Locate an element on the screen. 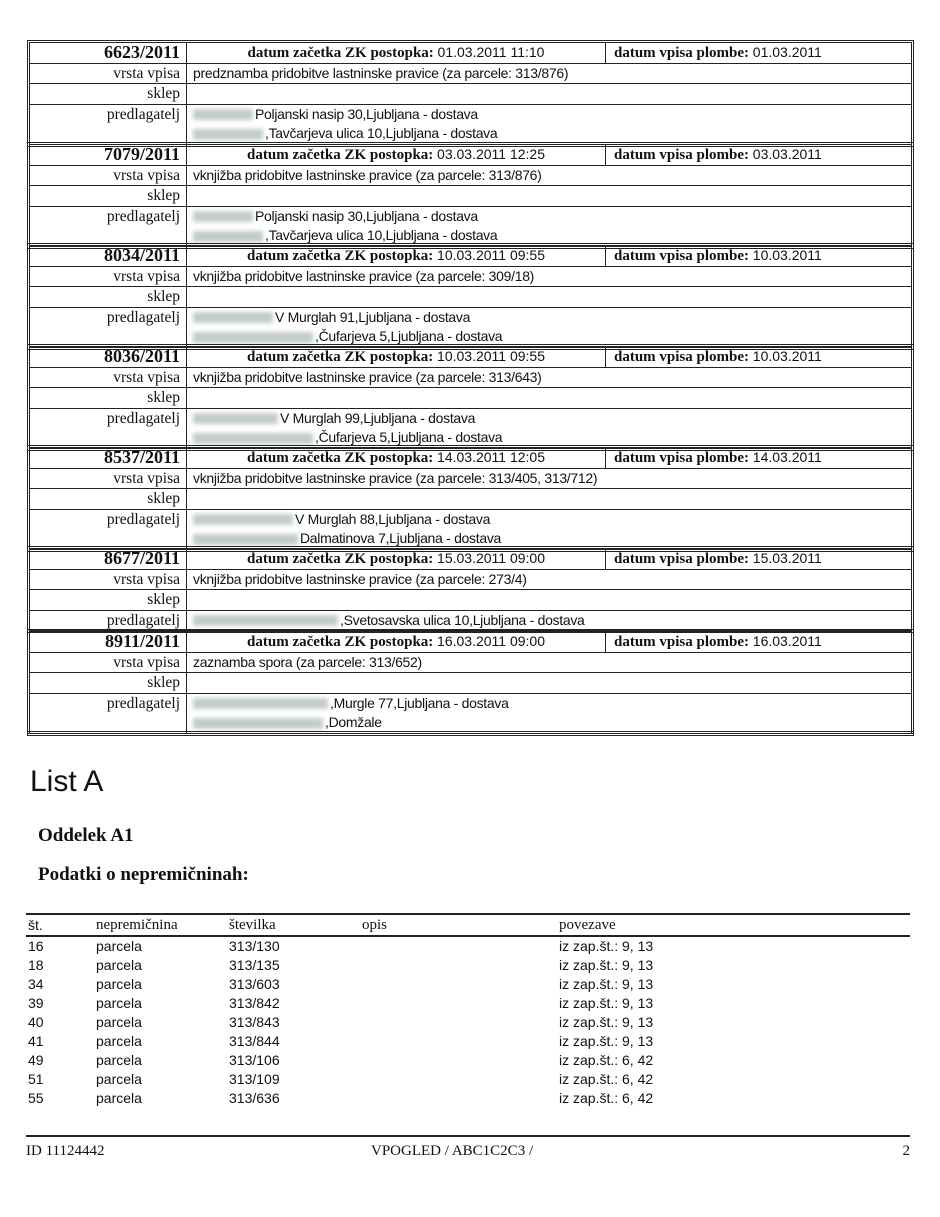 This screenshot has width=940, height=1217. applicant-row: ,Domžale is located at coordinates (470, 723).